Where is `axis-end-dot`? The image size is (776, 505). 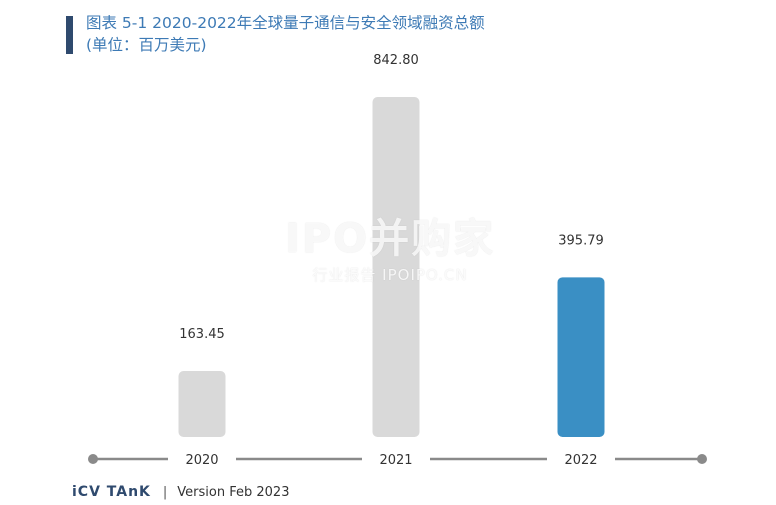 axis-end-dot is located at coordinates (702, 459).